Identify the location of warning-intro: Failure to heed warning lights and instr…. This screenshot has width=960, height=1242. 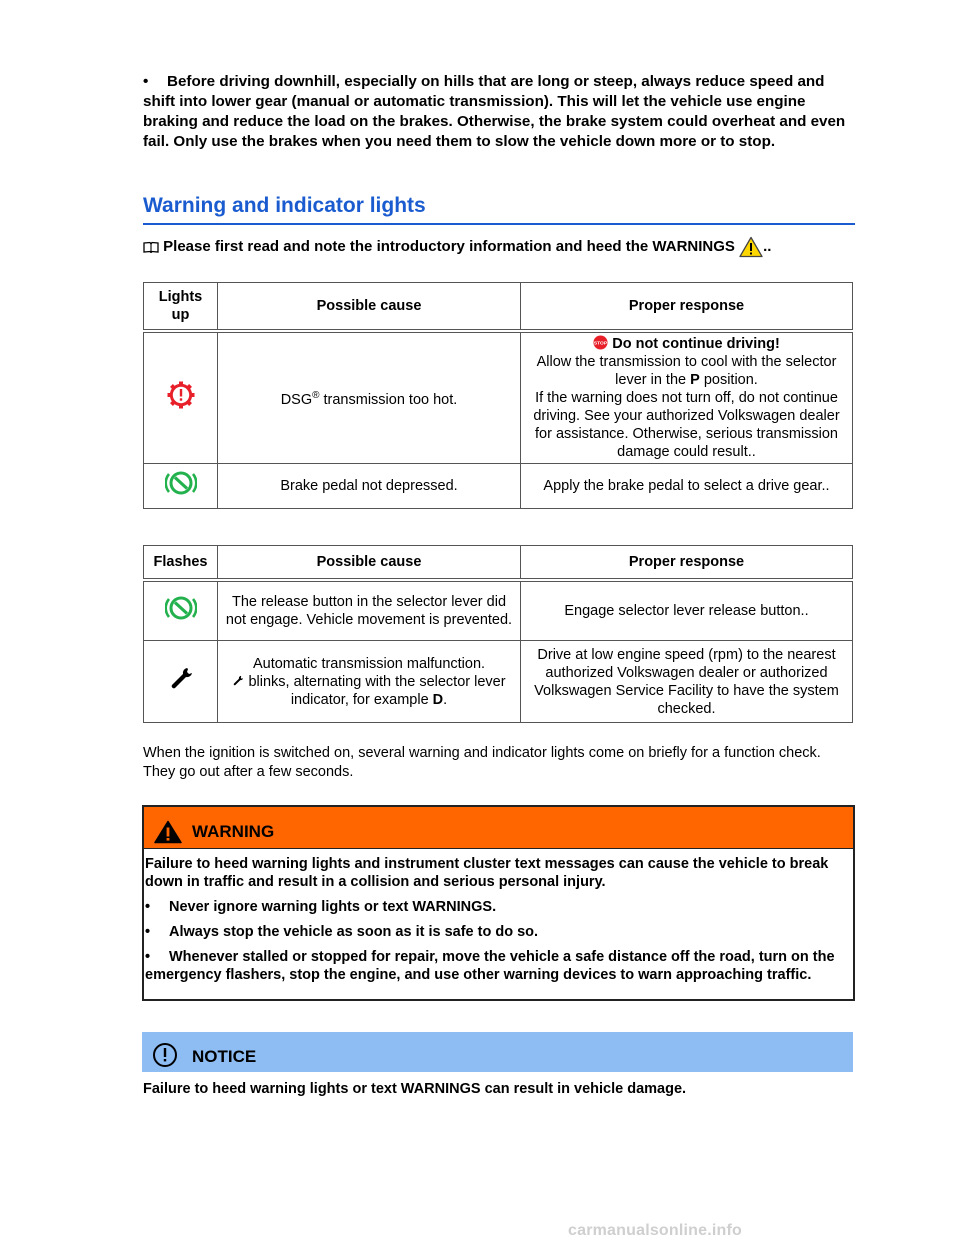
(487, 873).